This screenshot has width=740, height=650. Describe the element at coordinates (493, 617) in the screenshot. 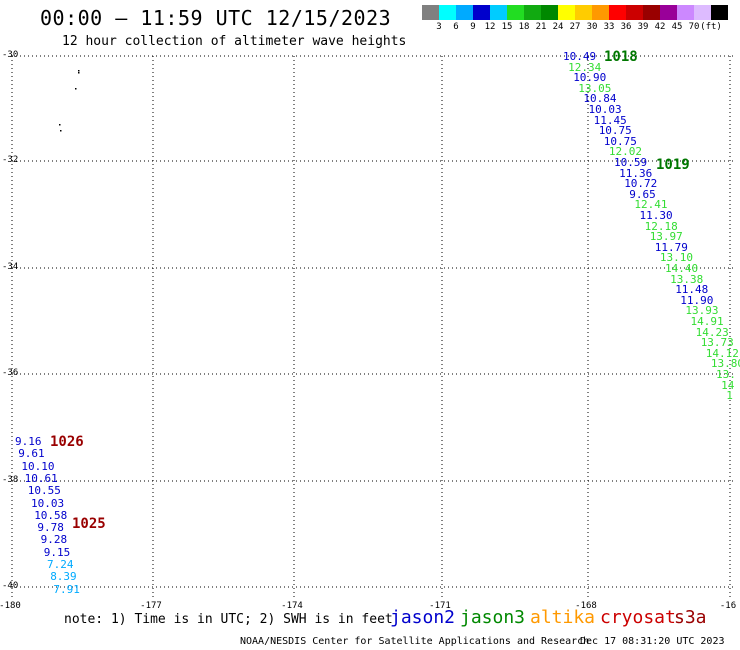

I see `legend-jason3: jason3` at that location.